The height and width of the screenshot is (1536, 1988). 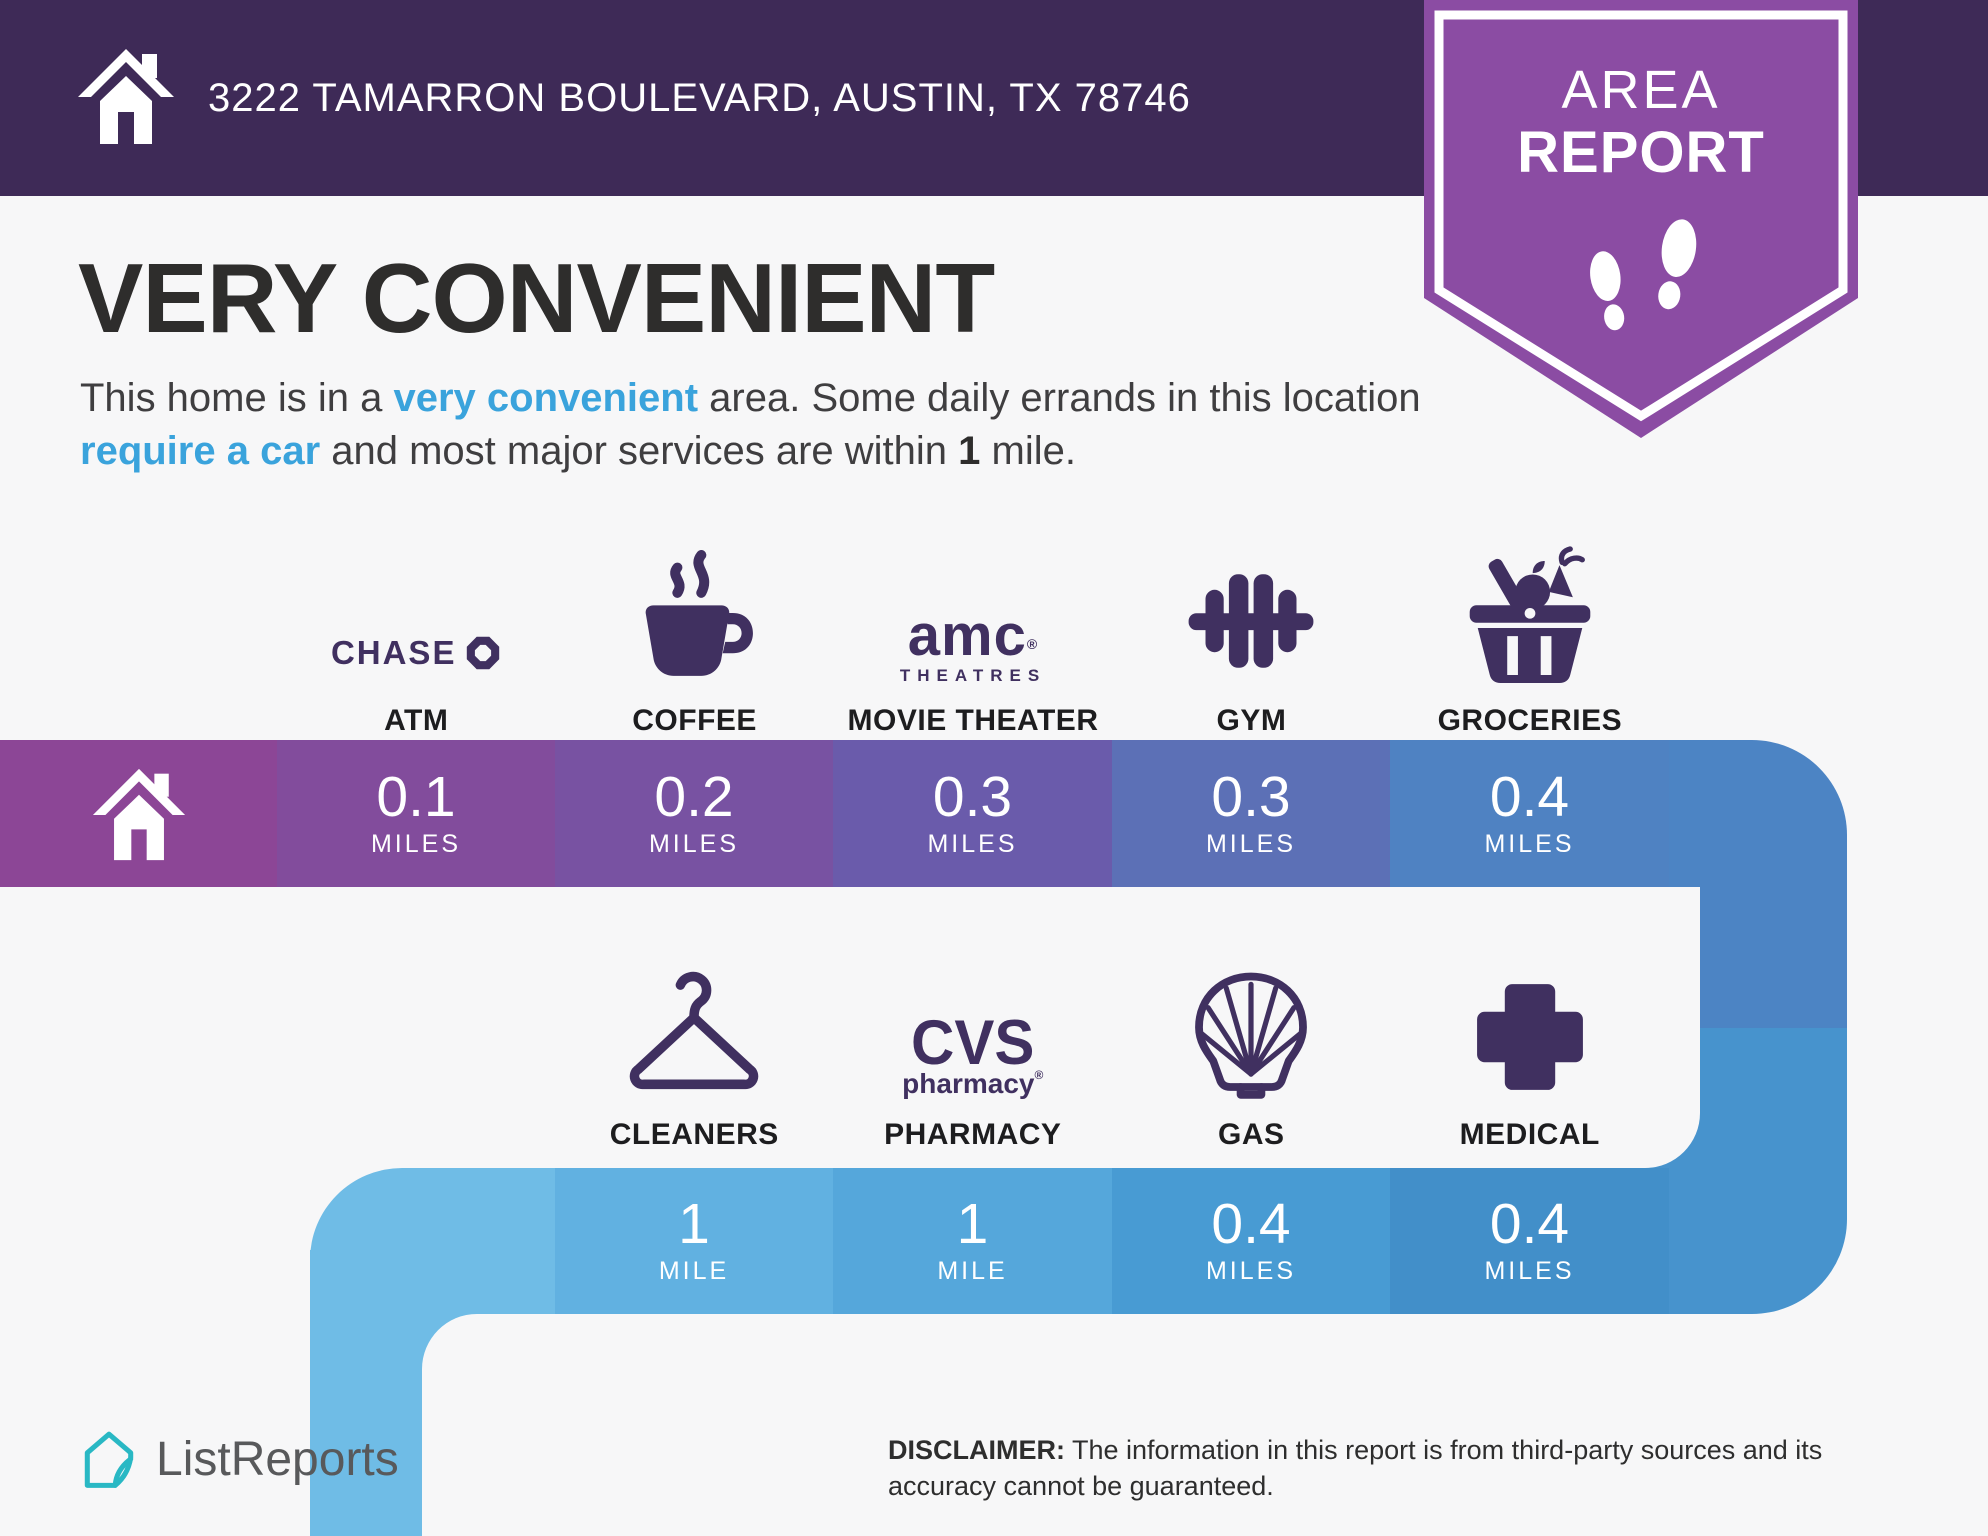 I want to click on coffee-cup-icon, so click(x=699, y=613).